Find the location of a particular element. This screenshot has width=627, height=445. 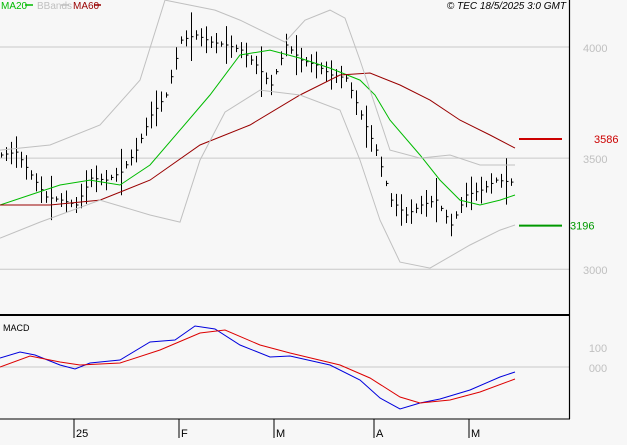

legend-ma60: MA60 is located at coordinates (86, 6).